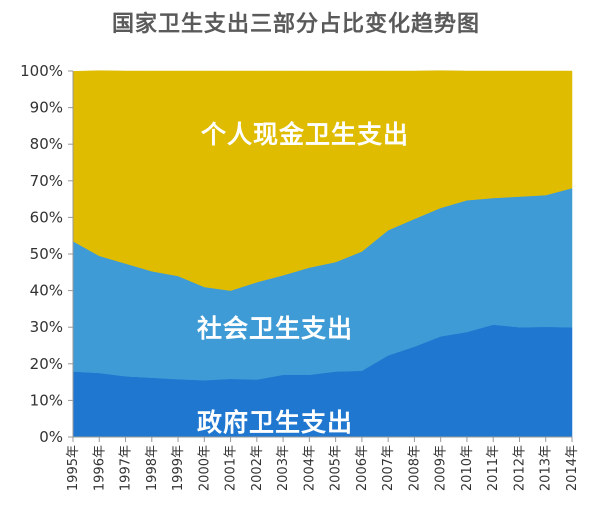 The height and width of the screenshot is (525, 592). Describe the element at coordinates (51, 437) in the screenshot. I see `y-tick-label: 0%` at that location.